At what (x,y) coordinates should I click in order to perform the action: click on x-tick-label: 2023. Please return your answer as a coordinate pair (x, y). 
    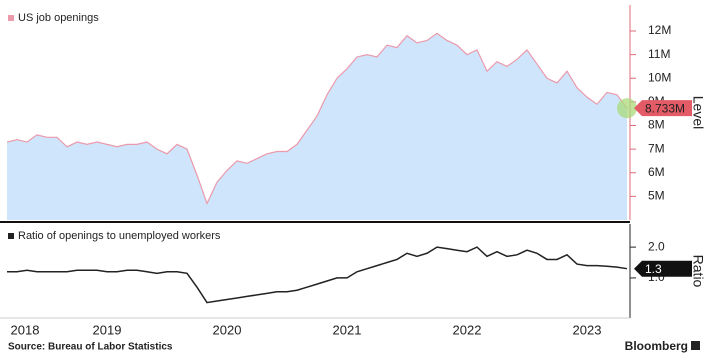
    Looking at the image, I should click on (587, 329).